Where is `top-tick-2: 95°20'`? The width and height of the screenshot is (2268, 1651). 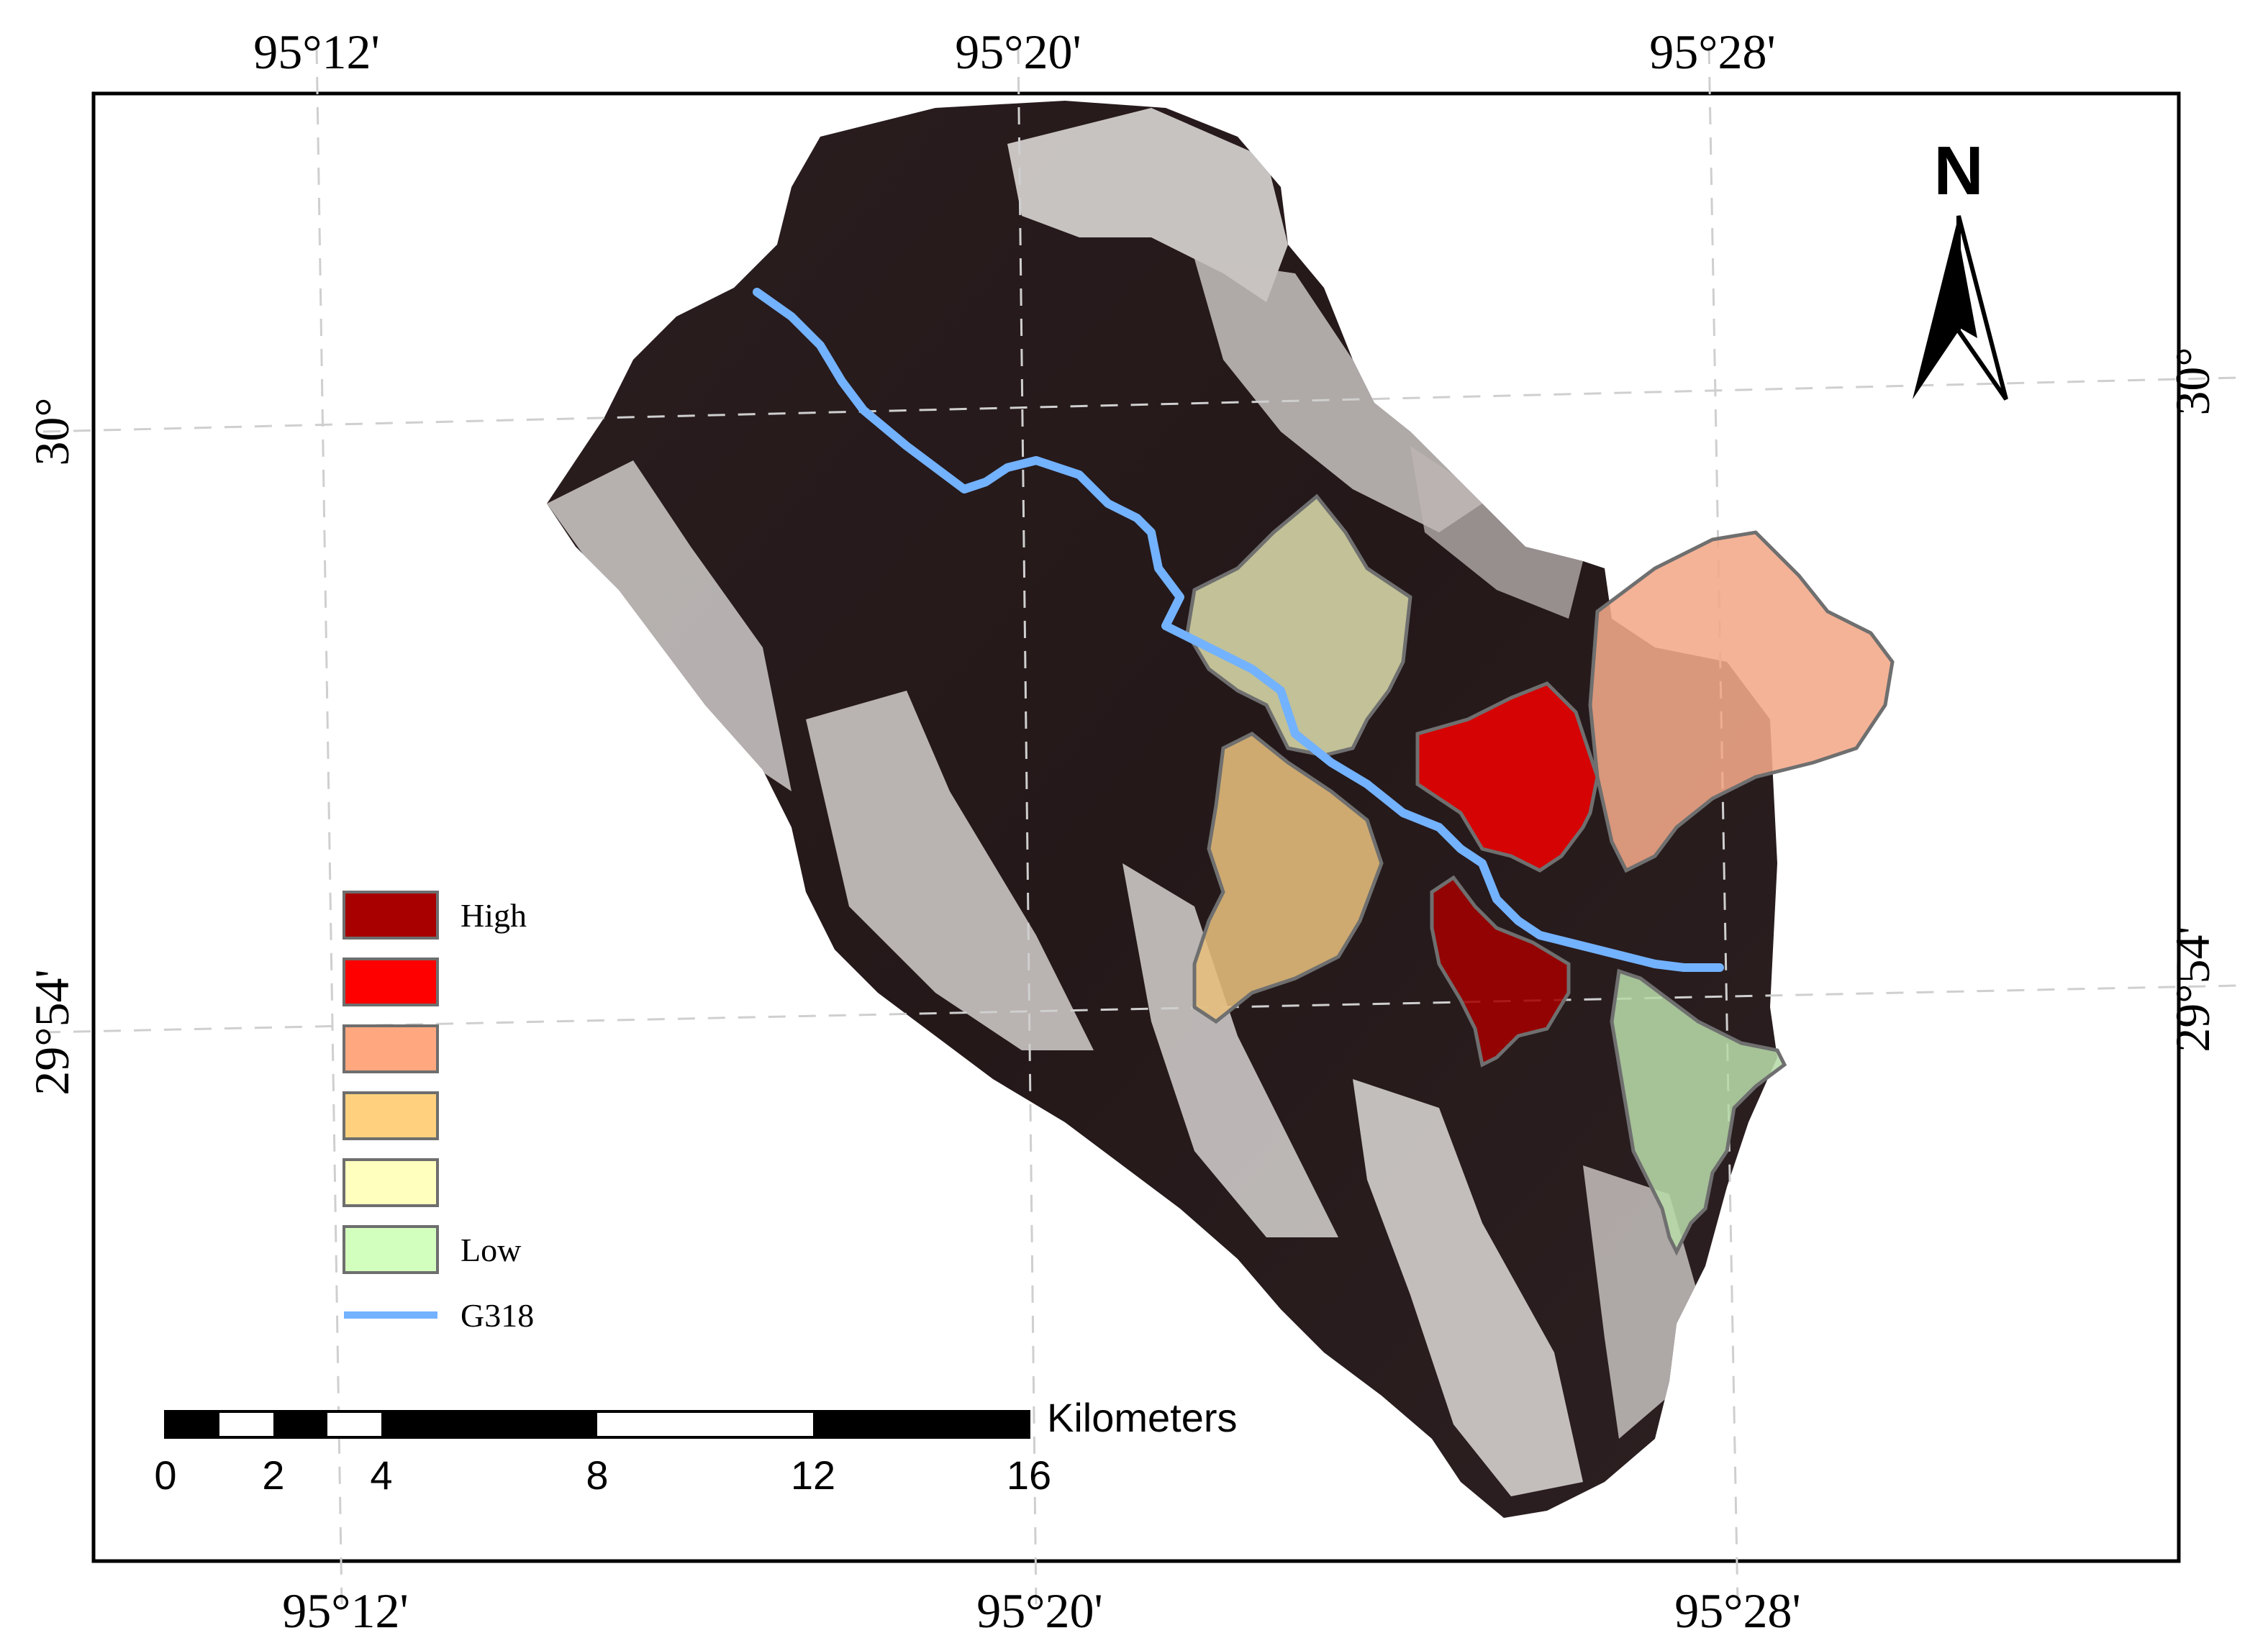 top-tick-2: 95°20' is located at coordinates (1018, 51).